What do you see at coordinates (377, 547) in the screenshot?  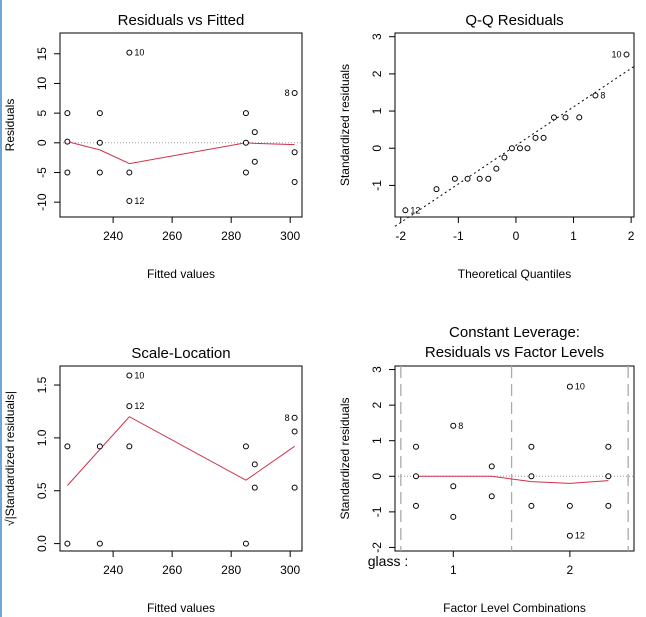 I see `y-tick-label: -2` at bounding box center [377, 547].